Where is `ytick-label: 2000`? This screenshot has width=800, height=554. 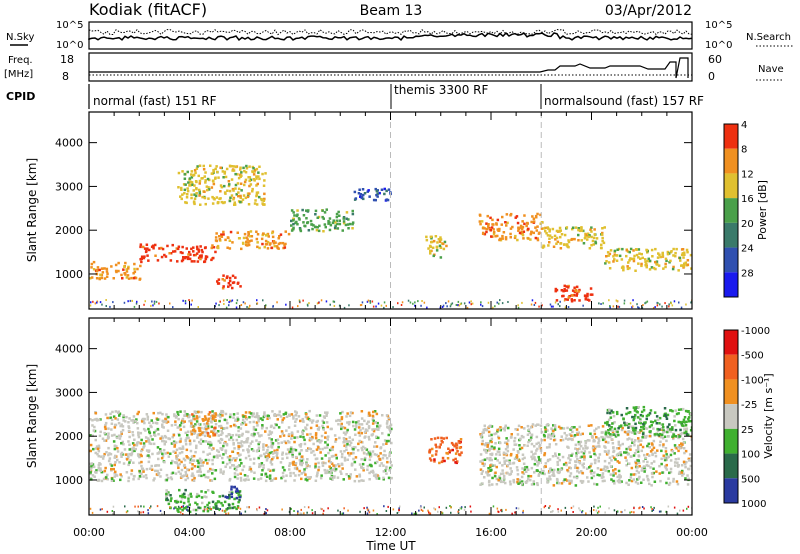
ytick-label: 2000 is located at coordinates (69, 436).